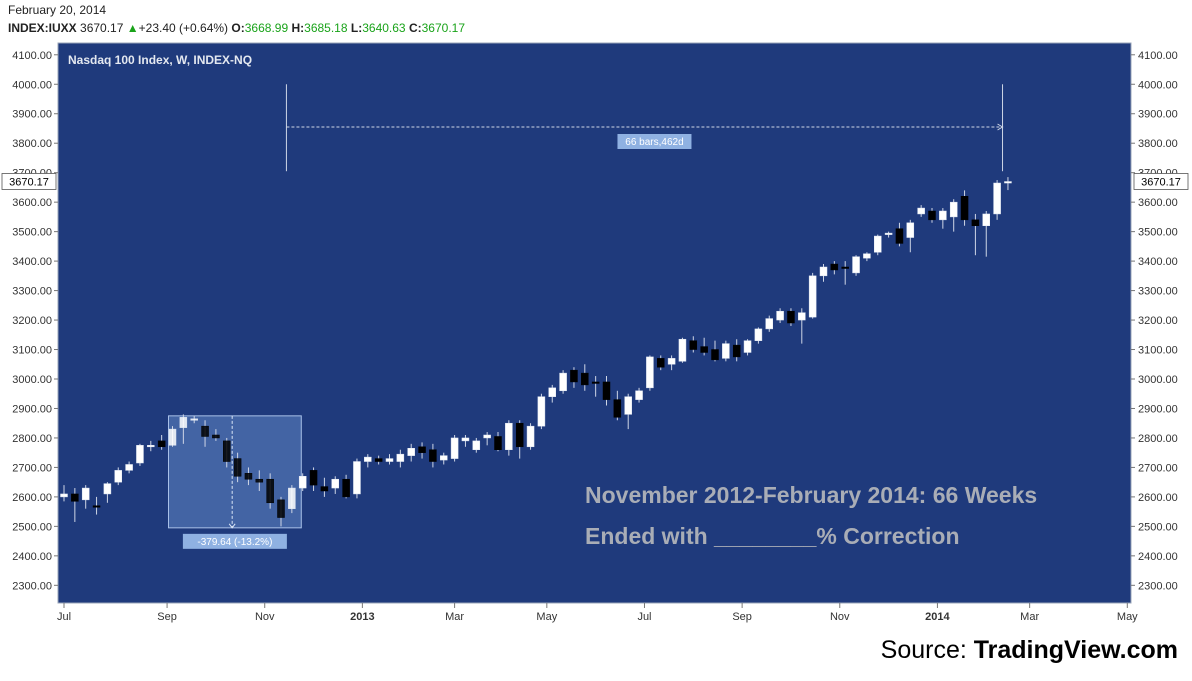  What do you see at coordinates (597, 613) in the screenshot?
I see `x-axis: Jul Sep Nov 2013 Mar May Jul Sep Nov 2014 Mar May` at bounding box center [597, 613].